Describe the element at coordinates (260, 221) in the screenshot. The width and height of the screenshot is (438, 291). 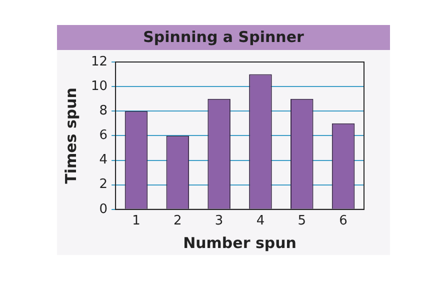
I see `x-tick-label: 4` at that location.